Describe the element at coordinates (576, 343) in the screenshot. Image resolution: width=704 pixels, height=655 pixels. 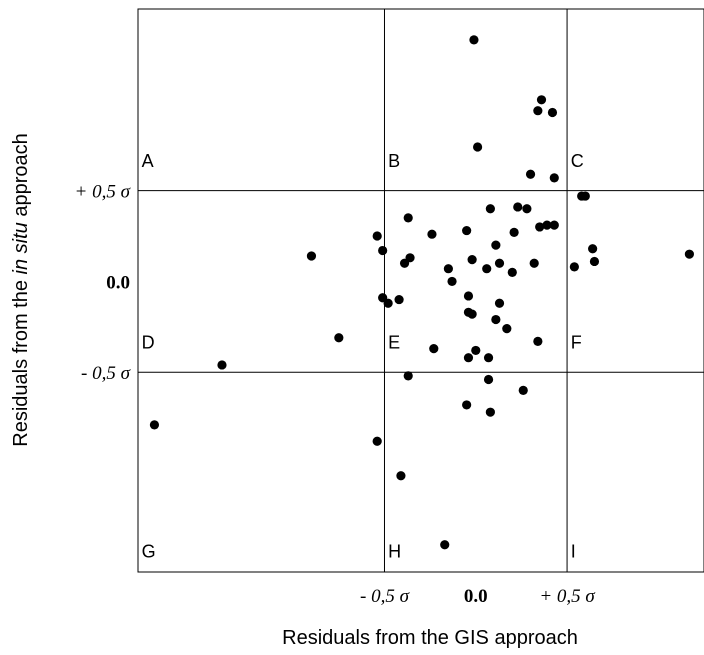
I see `region-label-f: F` at that location.